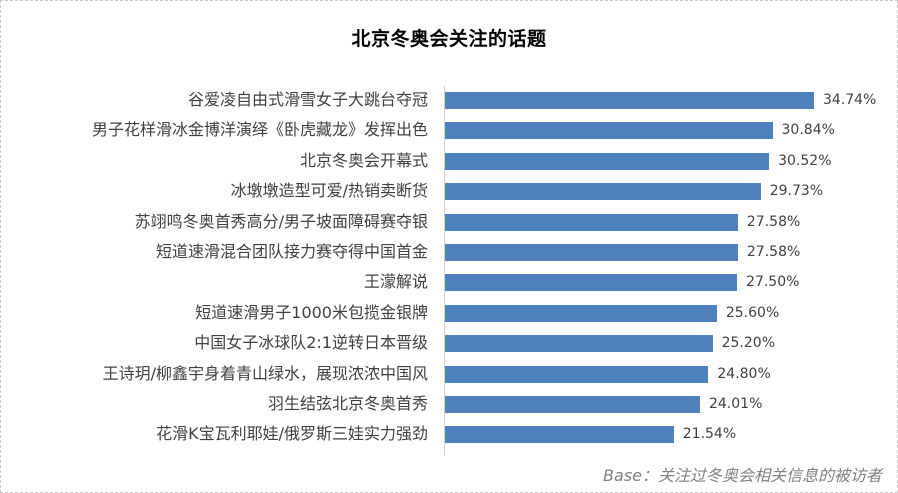 Image resolution: width=898 pixels, height=493 pixels. I want to click on data-label: 21.54%, so click(709, 434).